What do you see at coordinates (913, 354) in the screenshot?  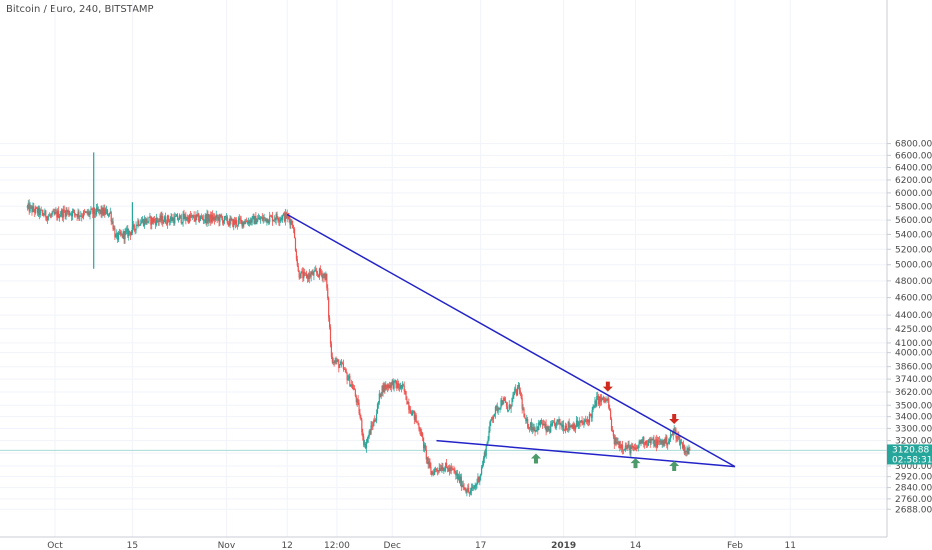 I see `y-tick-label: 4000.00` at bounding box center [913, 354].